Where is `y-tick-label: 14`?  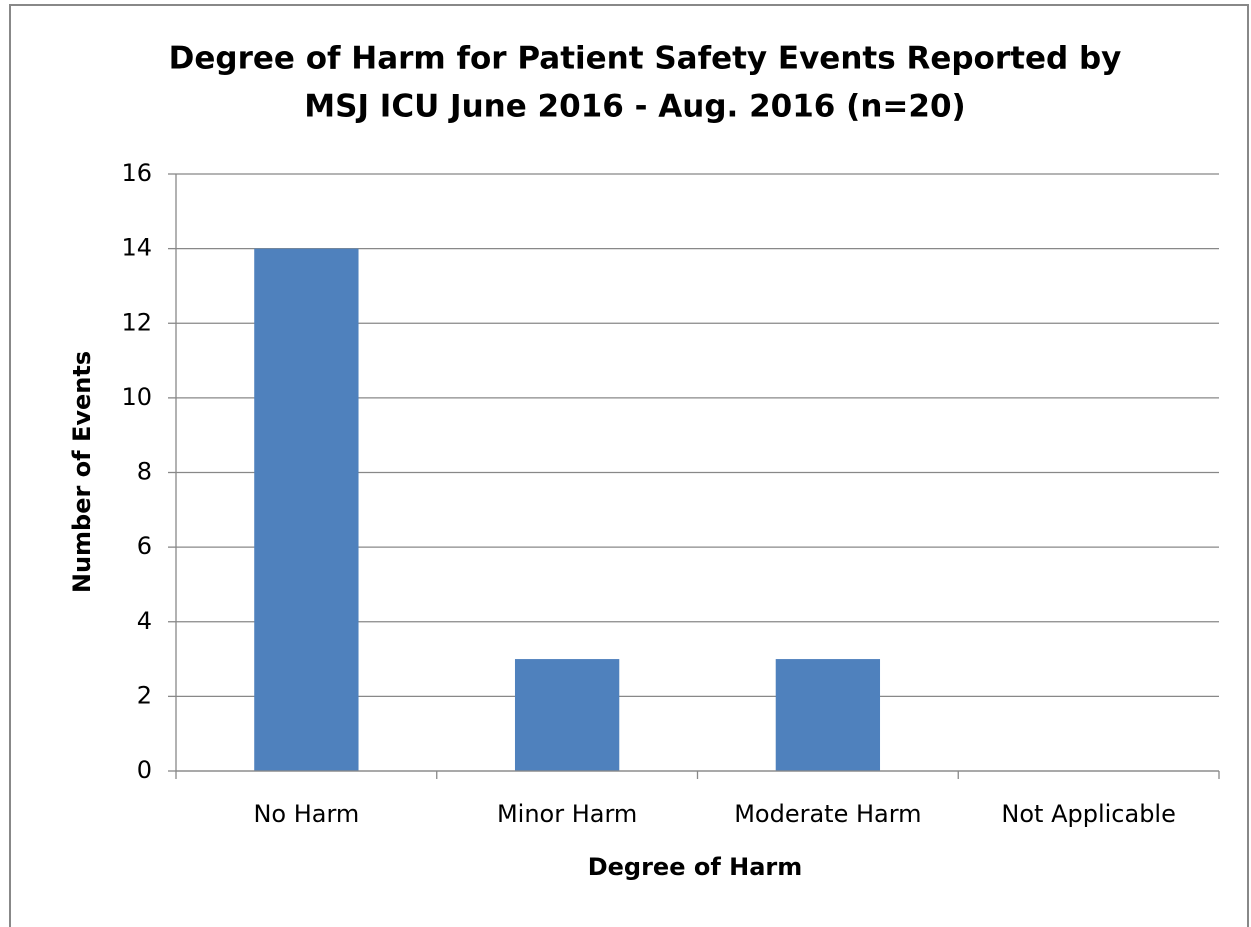
y-tick-label: 14 is located at coordinates (136, 248).